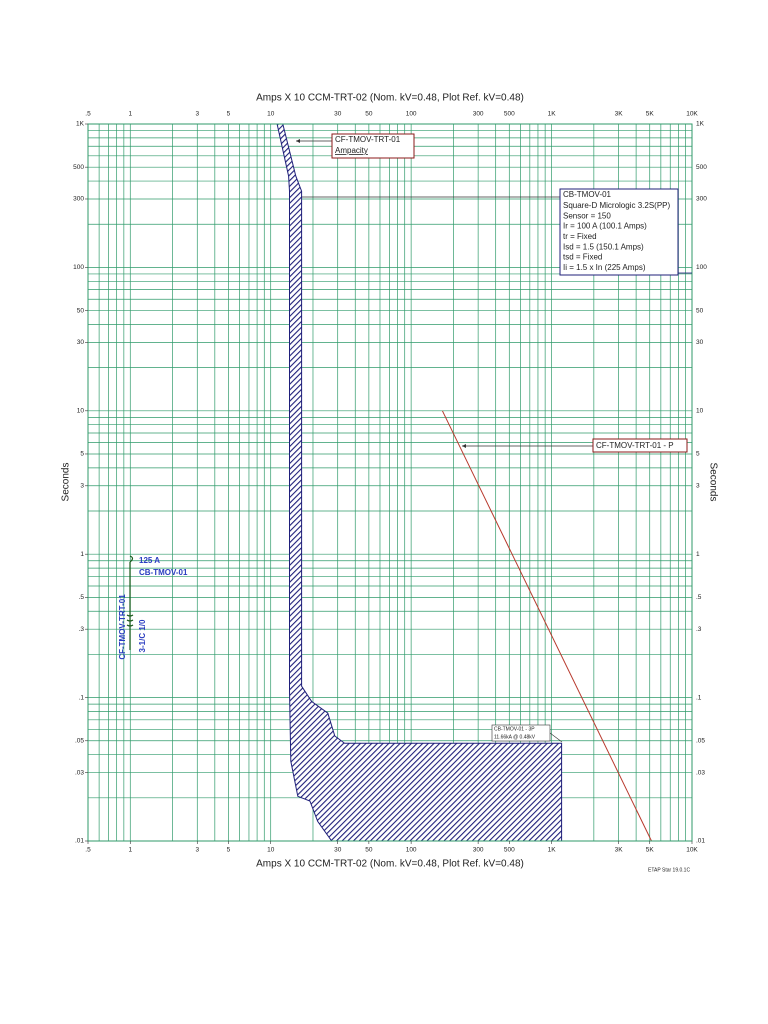 Image resolution: width=768 pixels, height=1024 pixels. I want to click on damage-curve, so click(546, 626).